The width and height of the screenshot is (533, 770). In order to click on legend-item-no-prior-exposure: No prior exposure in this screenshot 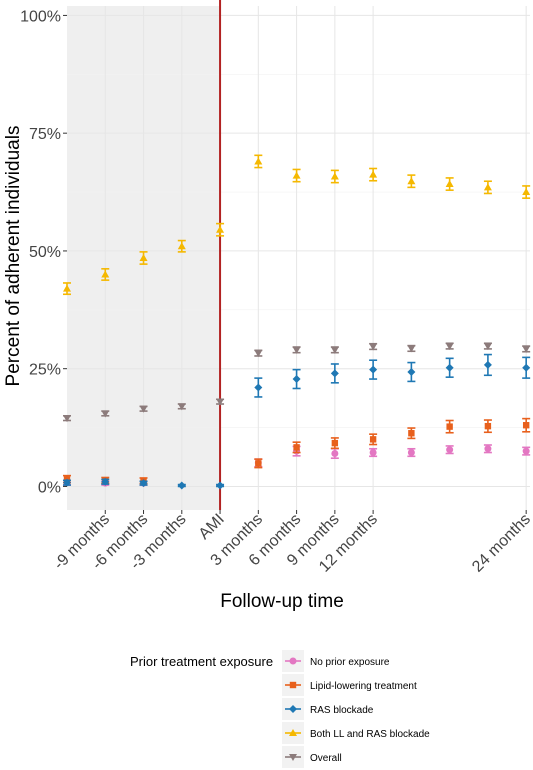, I will do `click(336, 661)`.